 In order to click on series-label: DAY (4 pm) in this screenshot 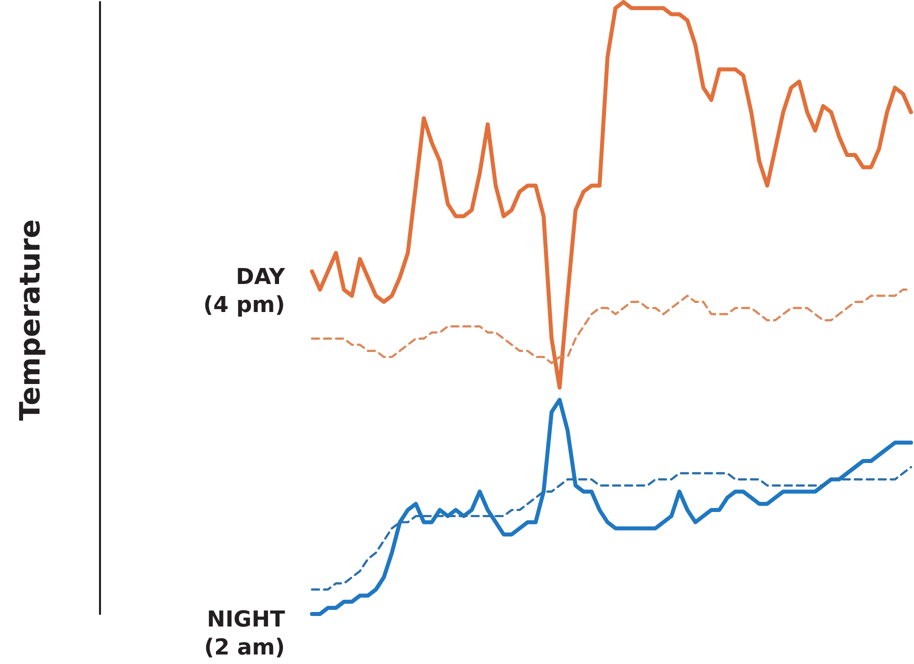, I will do `click(244, 291)`.